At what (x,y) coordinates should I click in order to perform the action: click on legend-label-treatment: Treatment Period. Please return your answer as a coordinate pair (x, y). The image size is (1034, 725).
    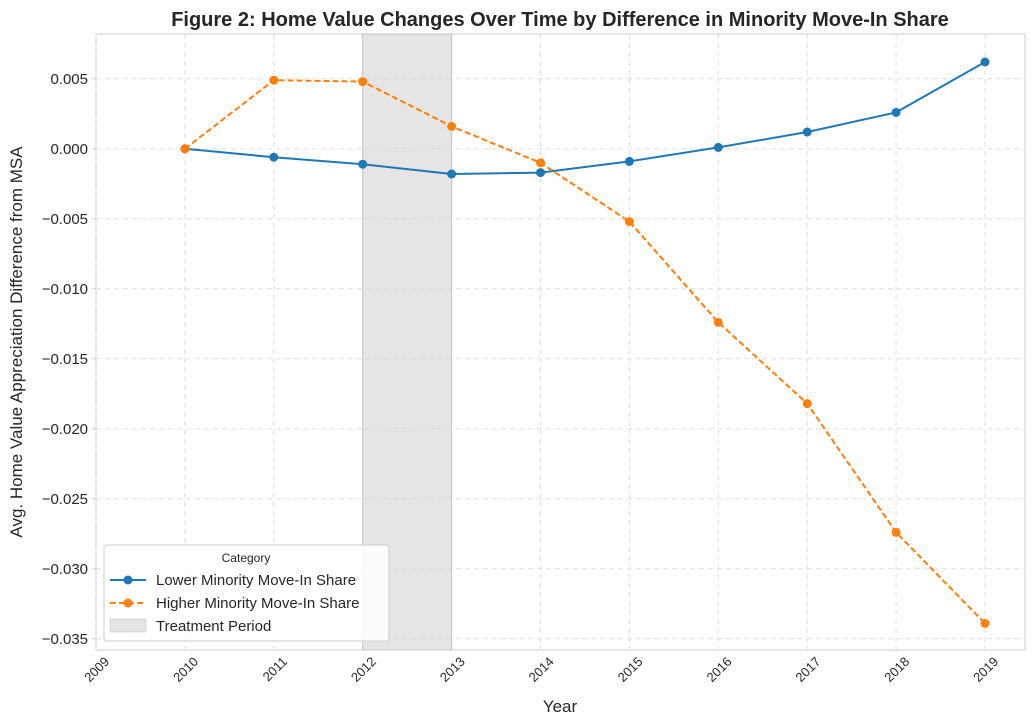
    Looking at the image, I should click on (213, 626).